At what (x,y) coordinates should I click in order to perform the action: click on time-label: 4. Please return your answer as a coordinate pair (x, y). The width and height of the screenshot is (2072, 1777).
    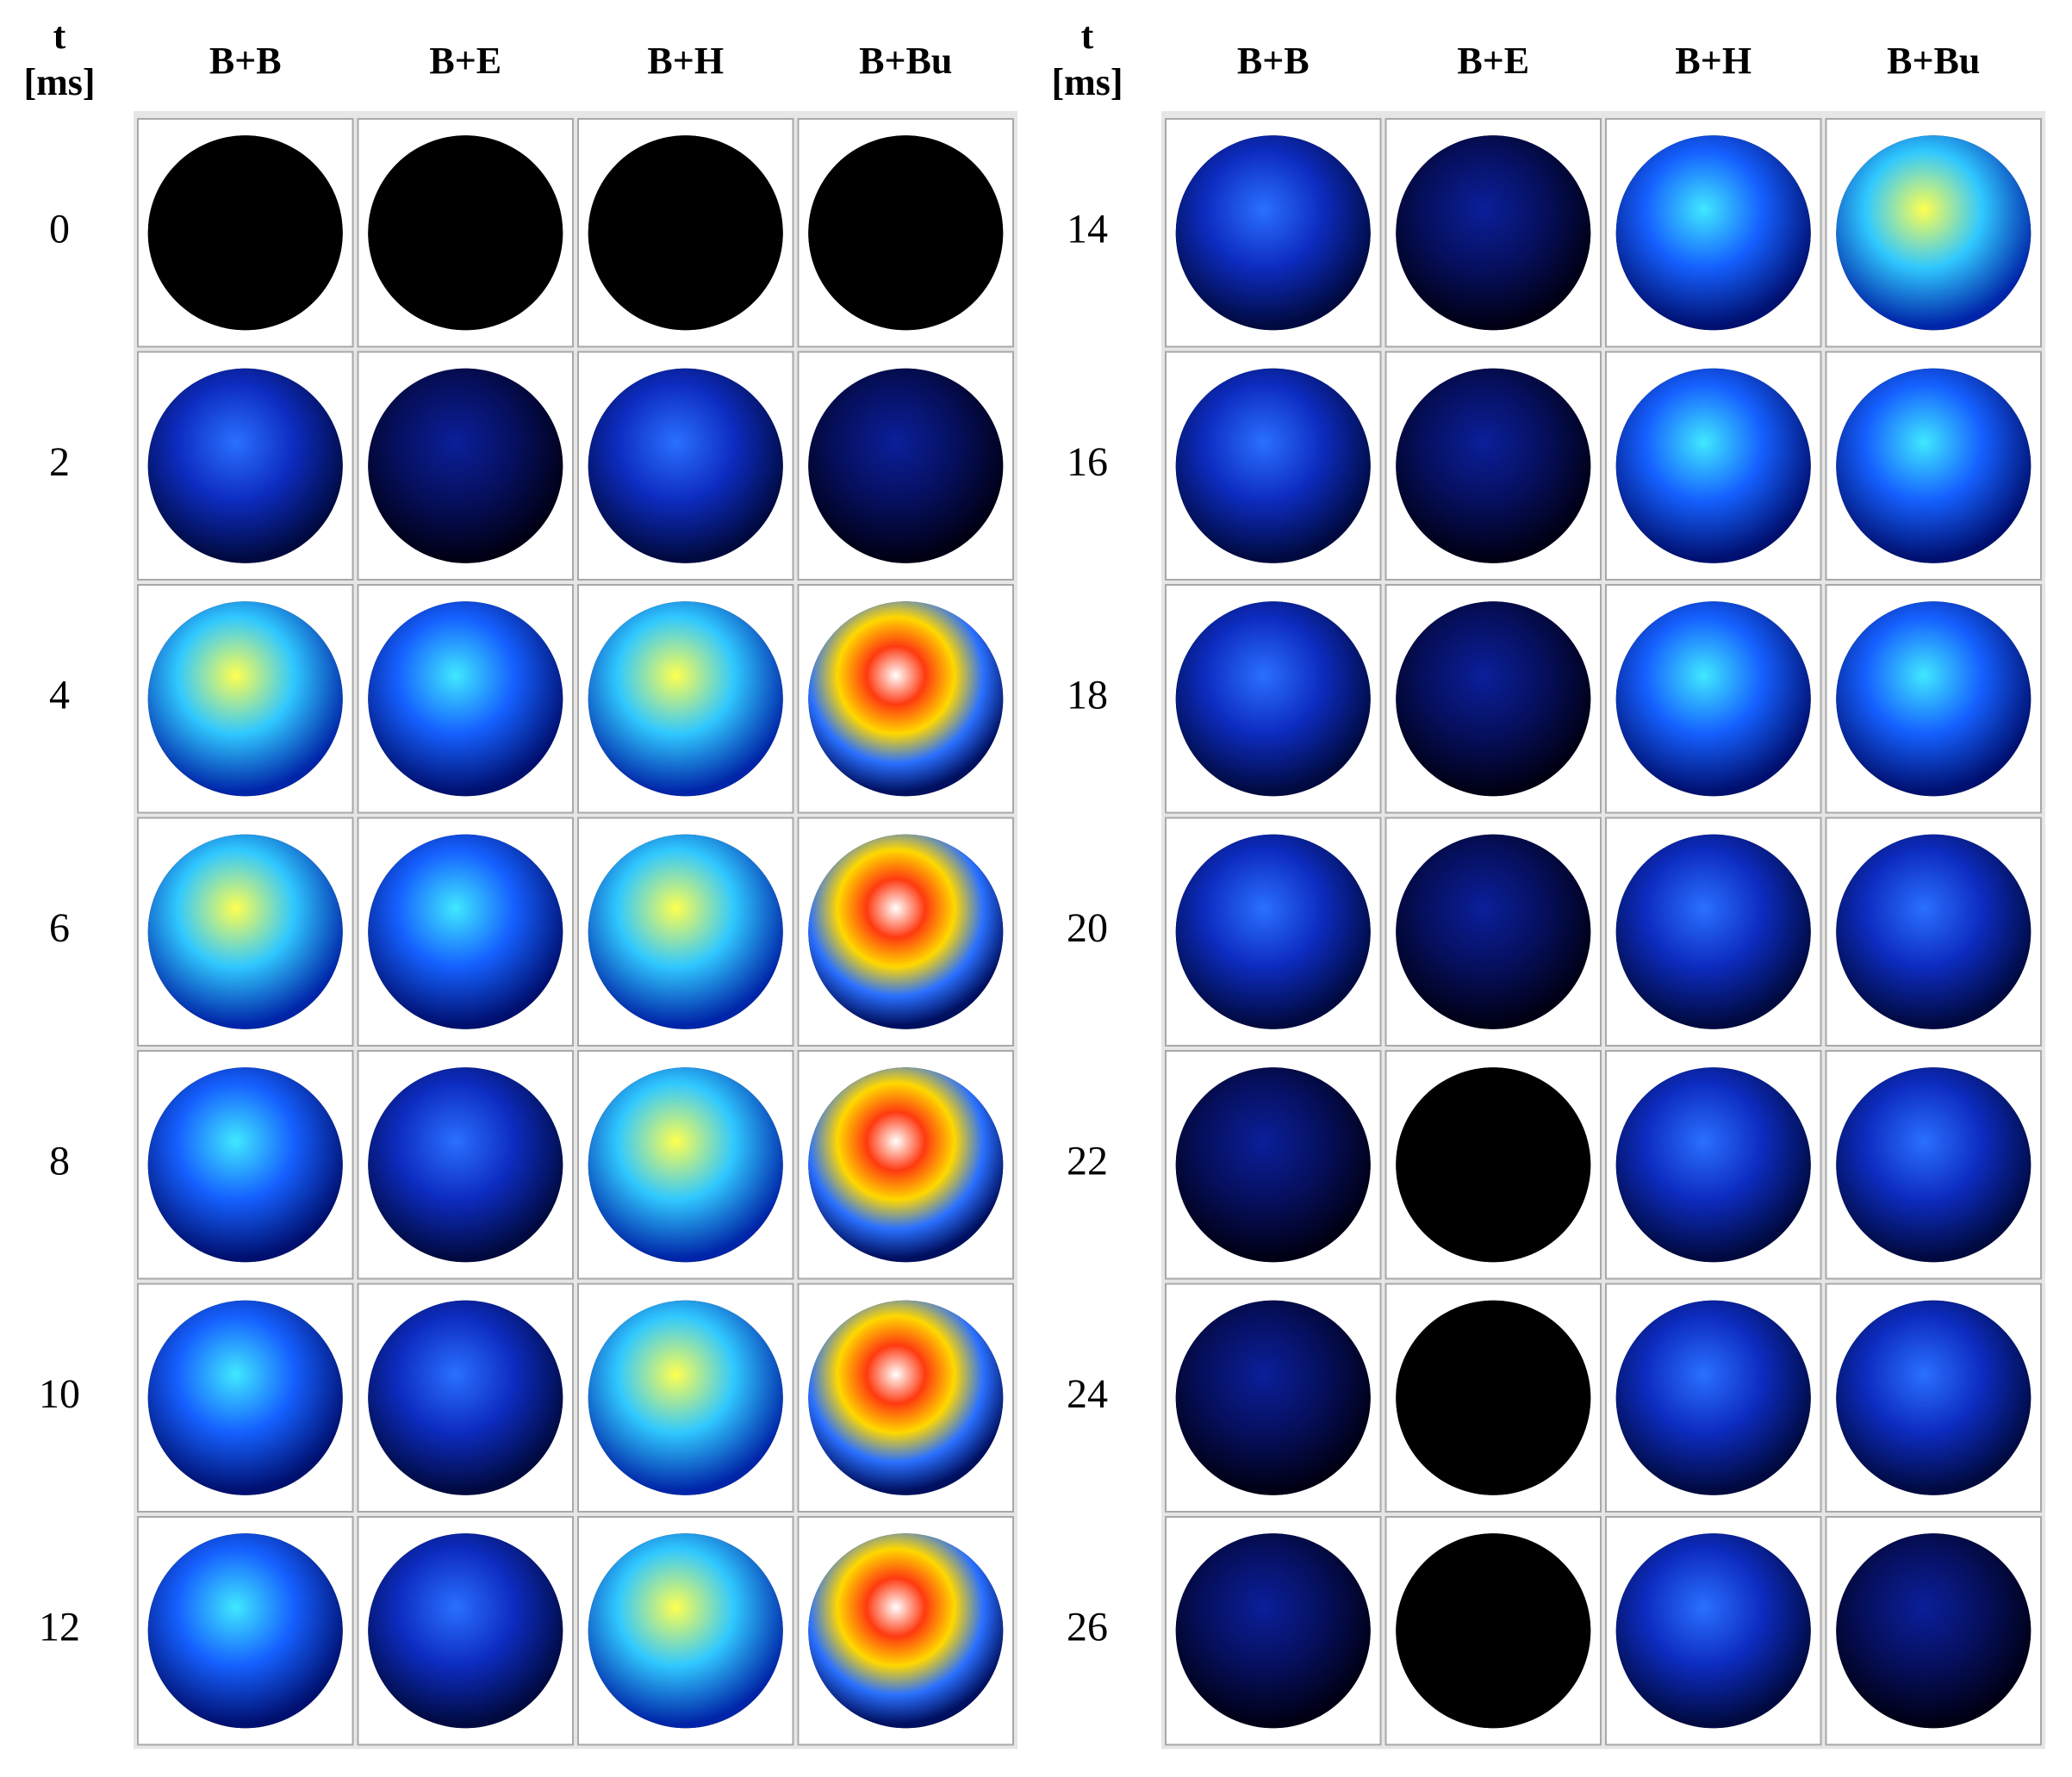
    Looking at the image, I should click on (59, 695).